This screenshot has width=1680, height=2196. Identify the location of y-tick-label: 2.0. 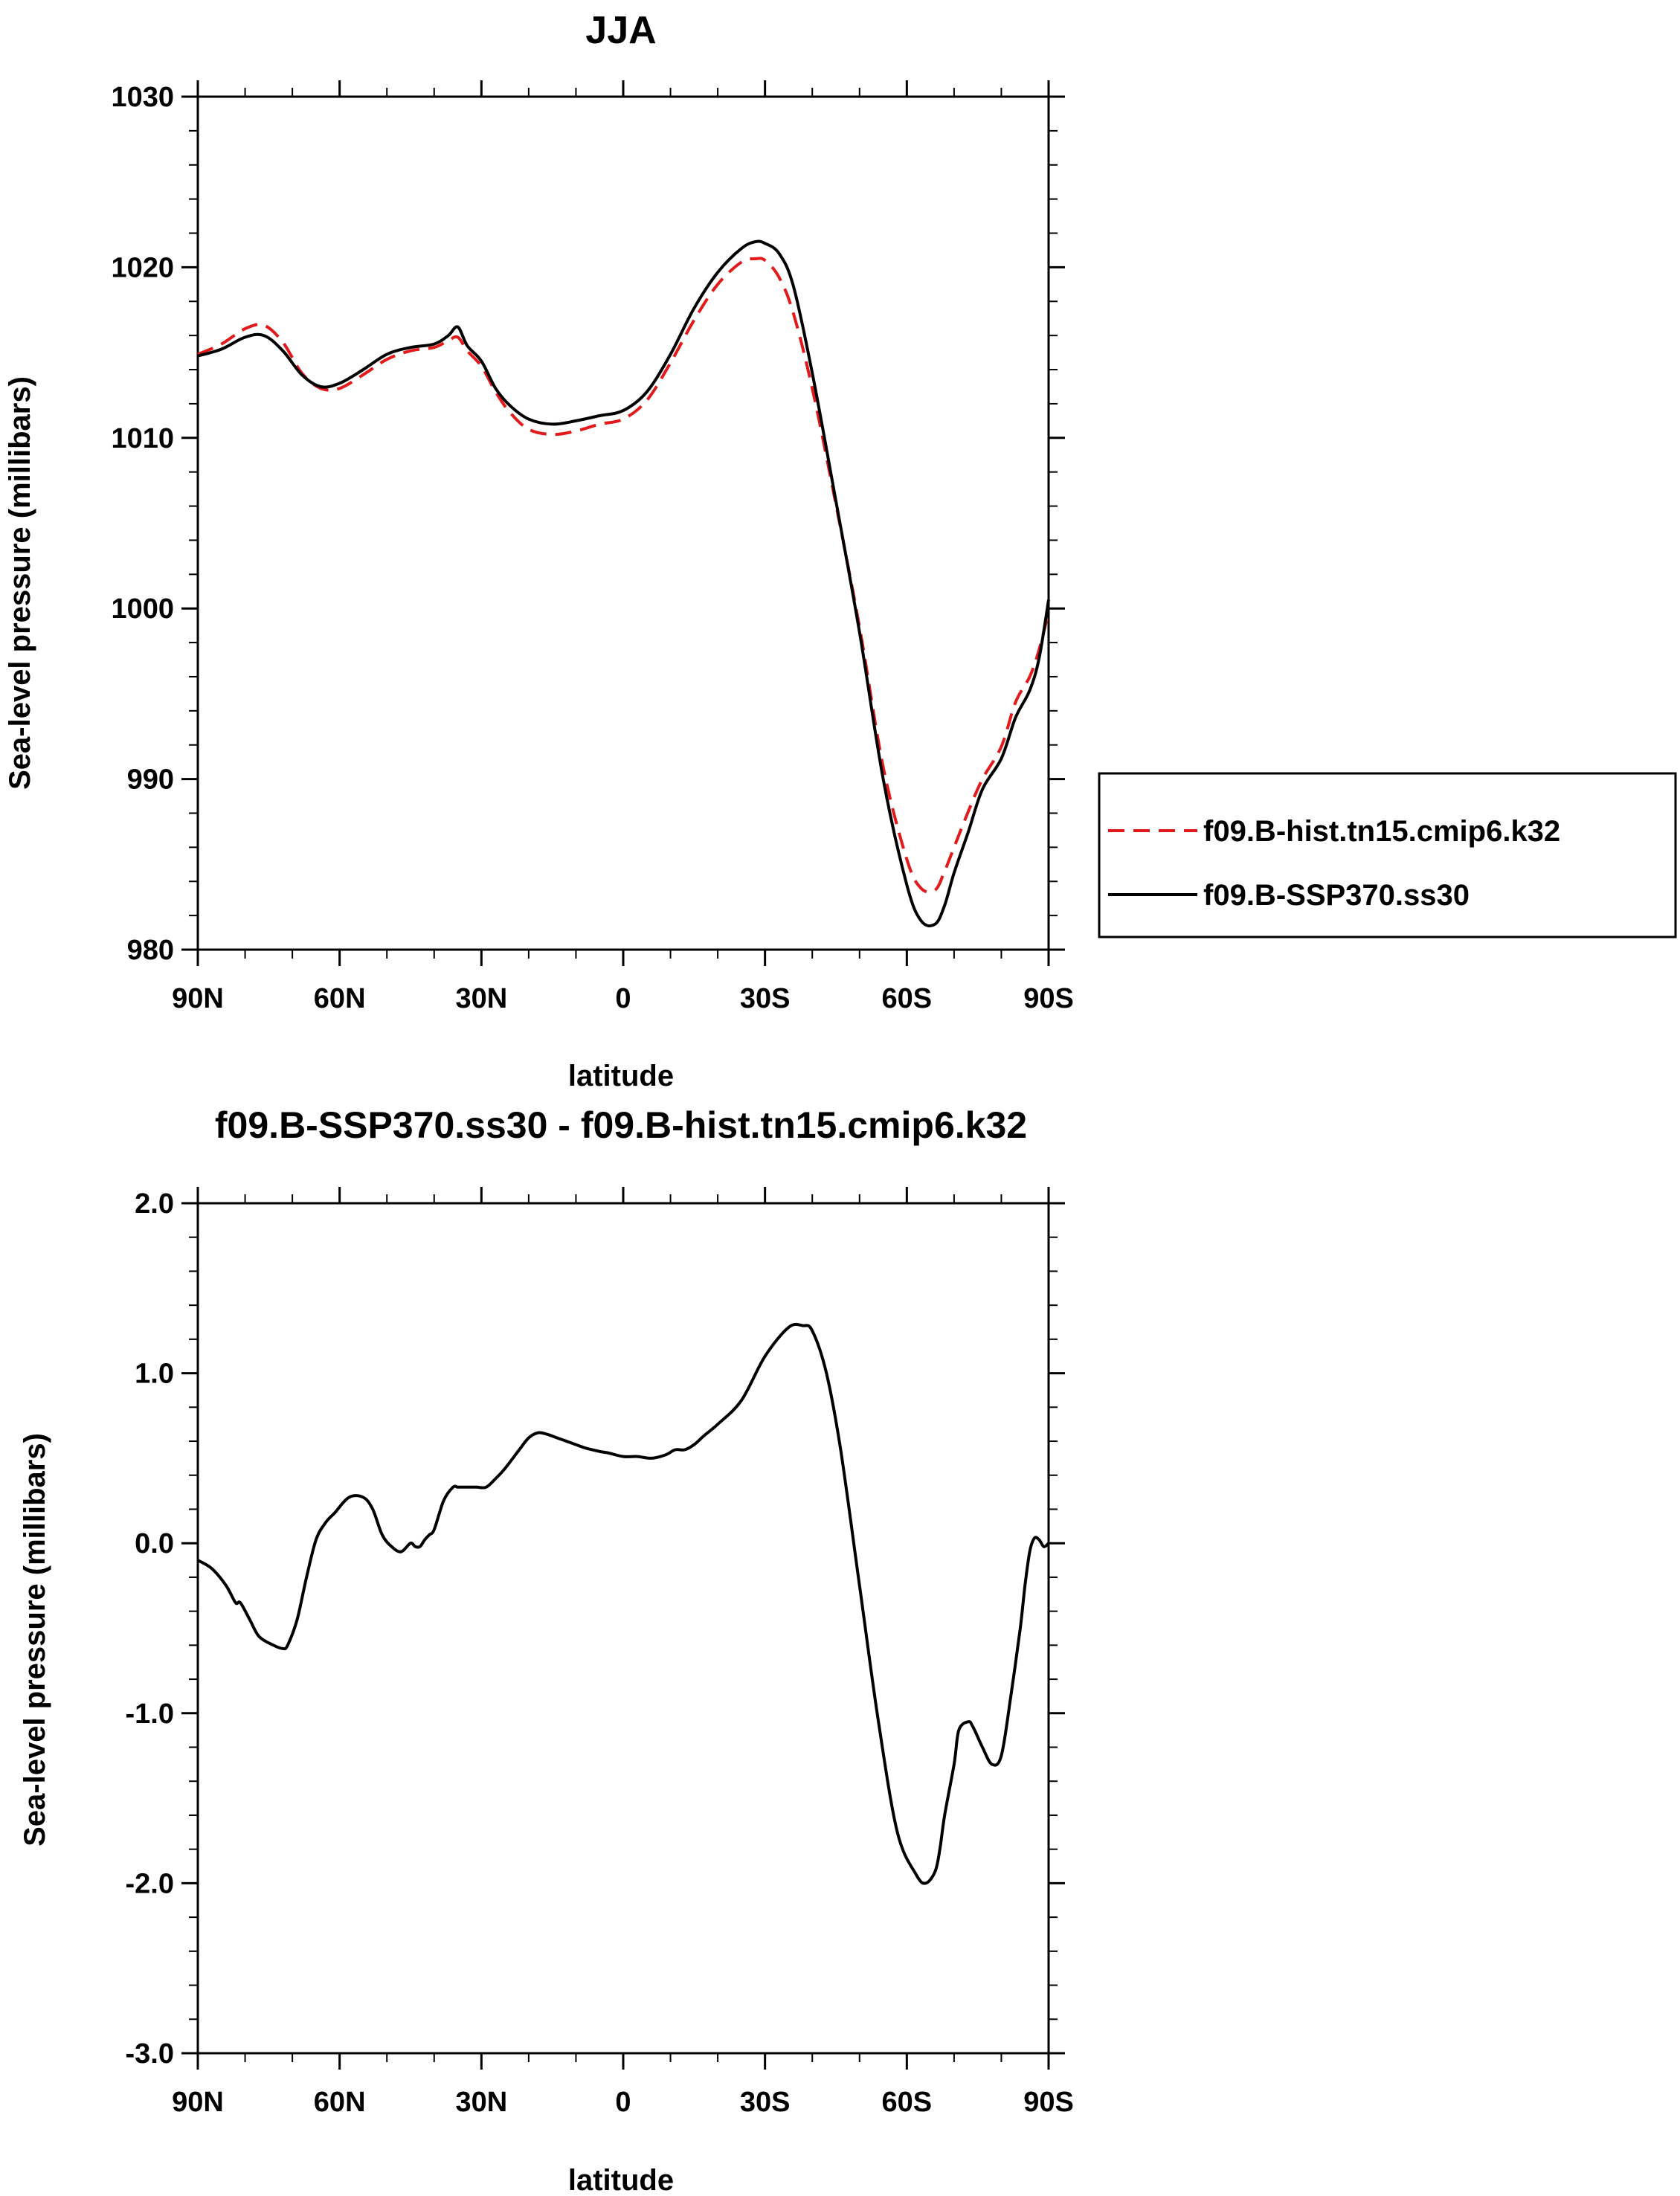
(154, 1204).